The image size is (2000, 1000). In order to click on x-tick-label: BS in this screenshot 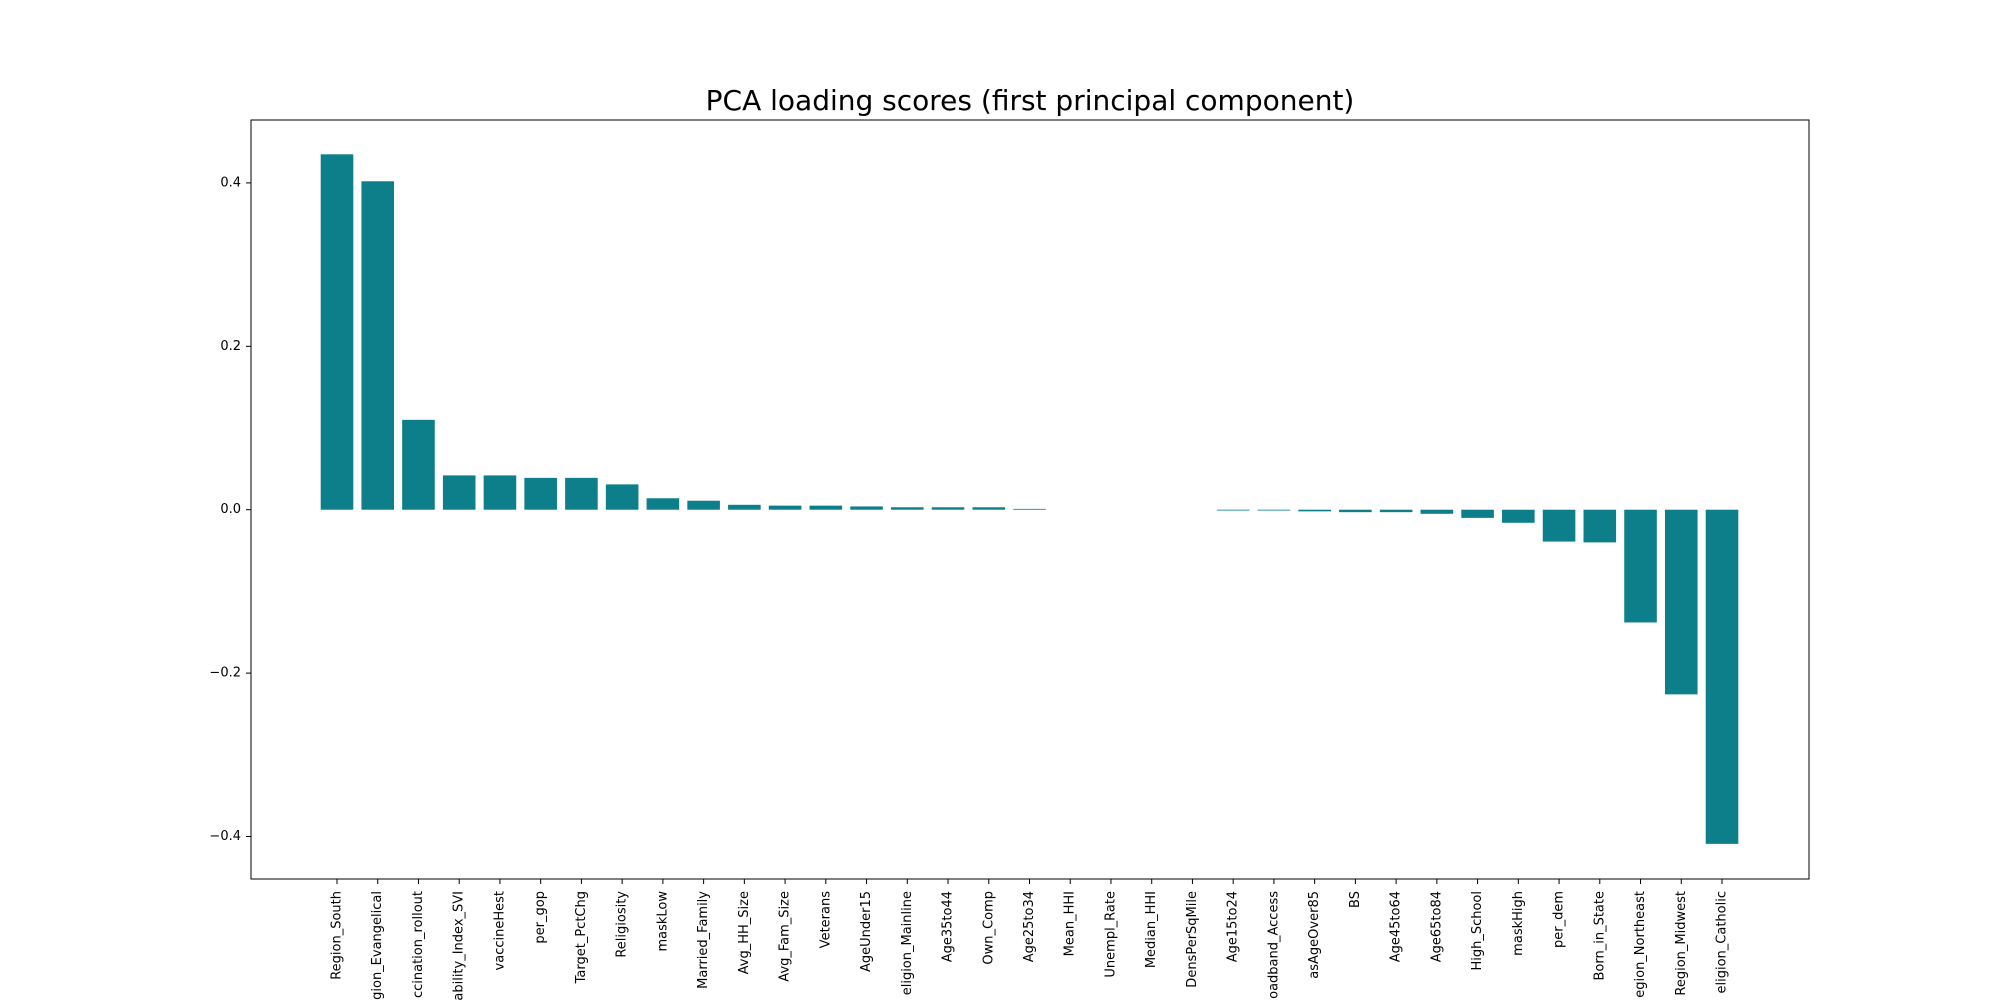, I will do `click(1355, 899)`.